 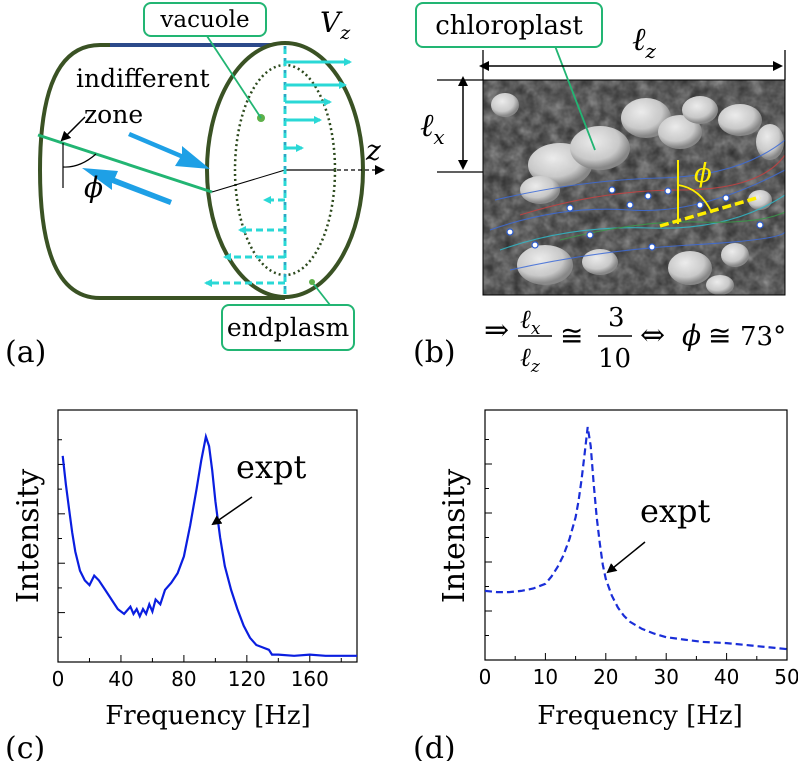 I want to click on indifferent-label-line2: zone, so click(x=113, y=114).